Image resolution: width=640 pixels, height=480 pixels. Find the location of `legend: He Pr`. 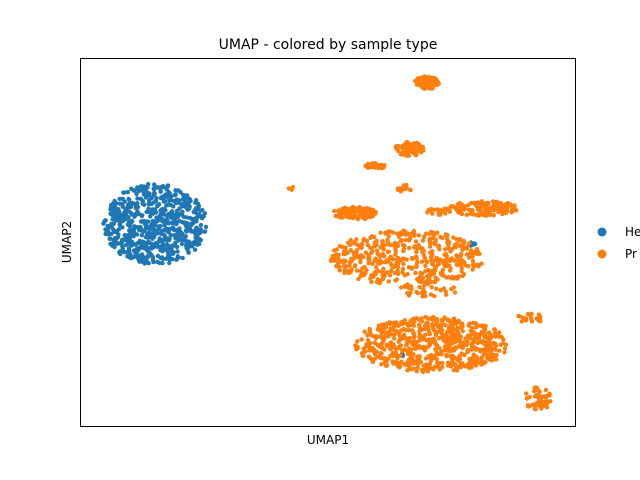

legend: He Pr is located at coordinates (618, 243).